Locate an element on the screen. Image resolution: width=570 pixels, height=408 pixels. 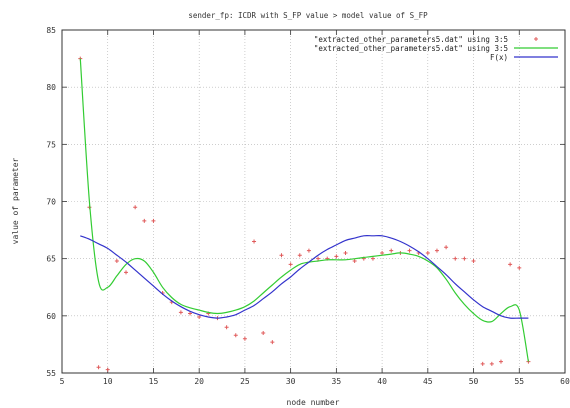
x-tick-label: 55 is located at coordinates (519, 381).